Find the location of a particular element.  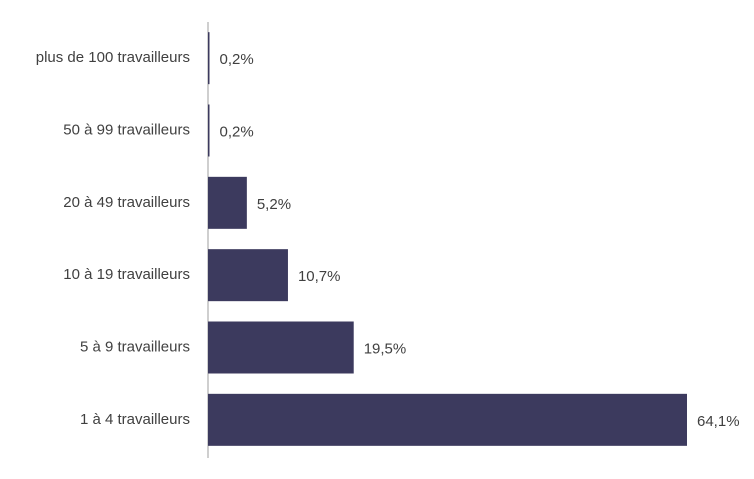

y-tick-label: plus de 100 travailleurs is located at coordinates (113, 57).